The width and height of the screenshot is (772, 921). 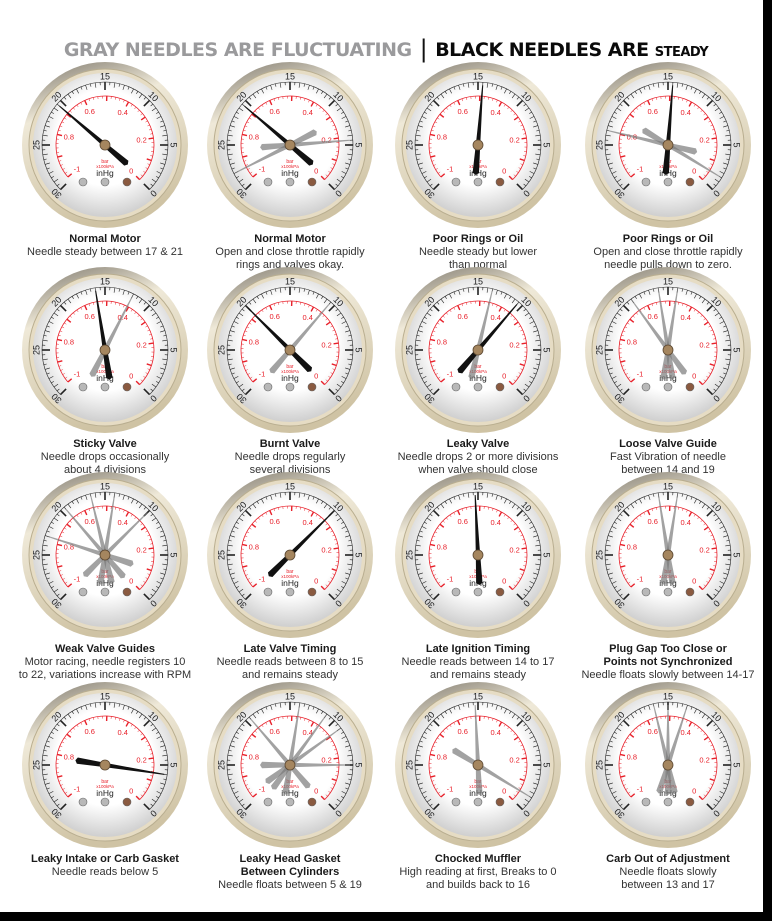 I want to click on red-scale-label: -1, so click(x=640, y=169).